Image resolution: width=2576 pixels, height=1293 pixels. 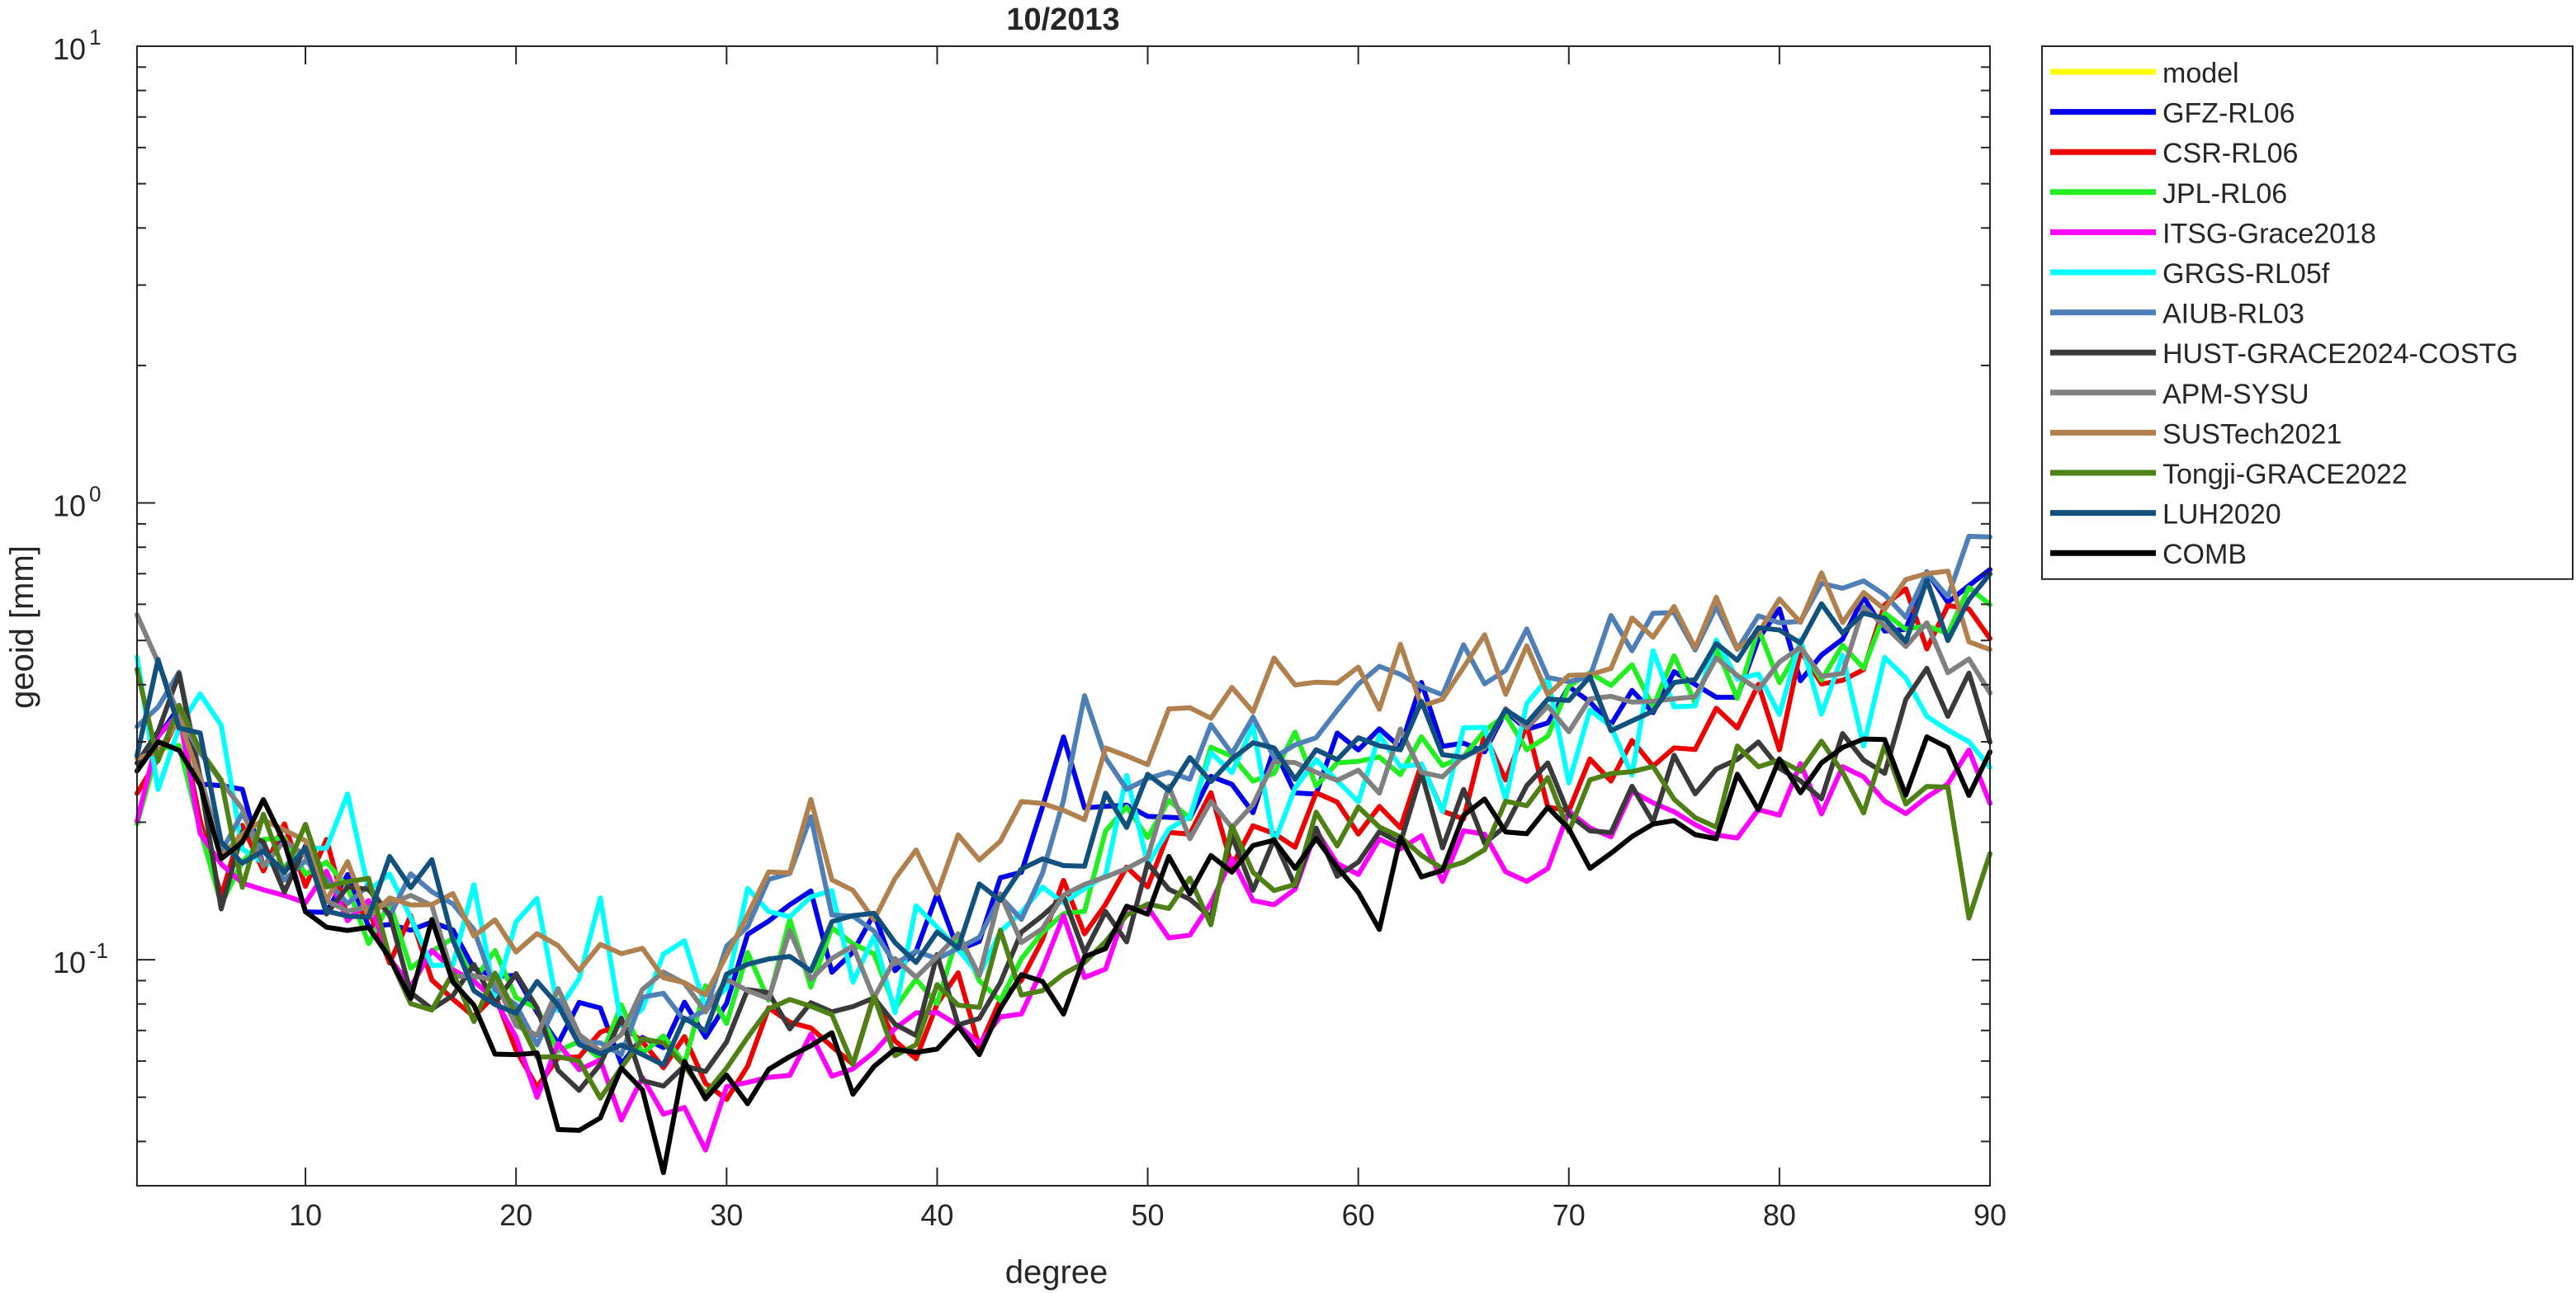 I want to click on x-tick-label: 50, so click(x=1148, y=1215).